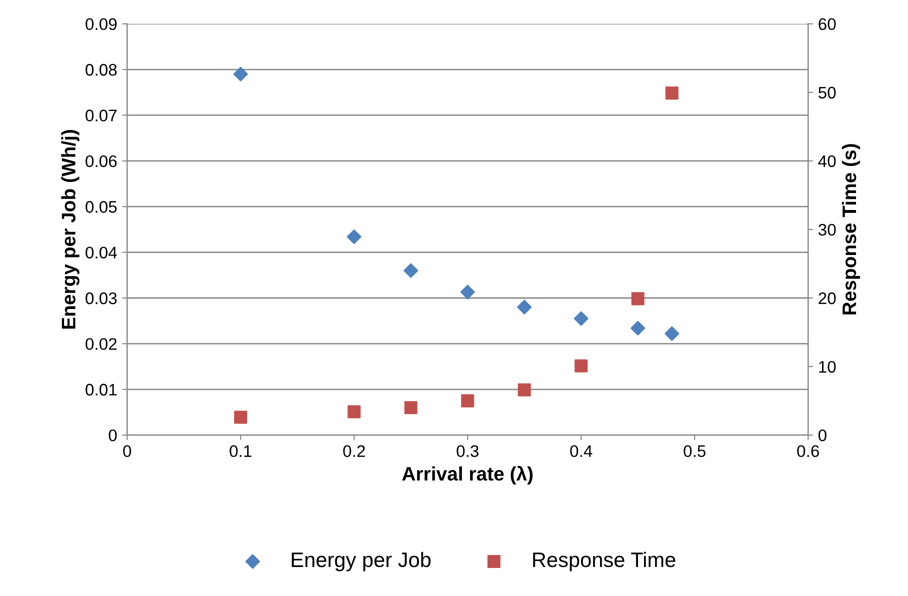  I want to click on x-tick-label: 0.5, so click(695, 451).